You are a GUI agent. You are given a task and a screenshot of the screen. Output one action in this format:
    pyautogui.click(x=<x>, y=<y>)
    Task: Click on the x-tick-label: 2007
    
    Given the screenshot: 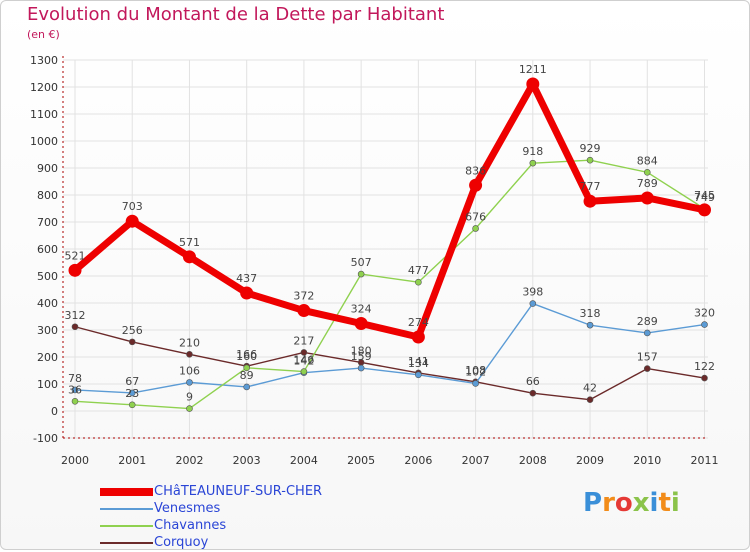 What is the action you would take?
    pyautogui.click(x=476, y=460)
    